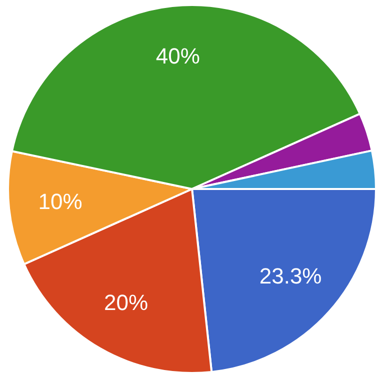 The width and height of the screenshot is (384, 378). Describe the element at coordinates (60, 201) in the screenshot. I see `data-label: 10%` at that location.